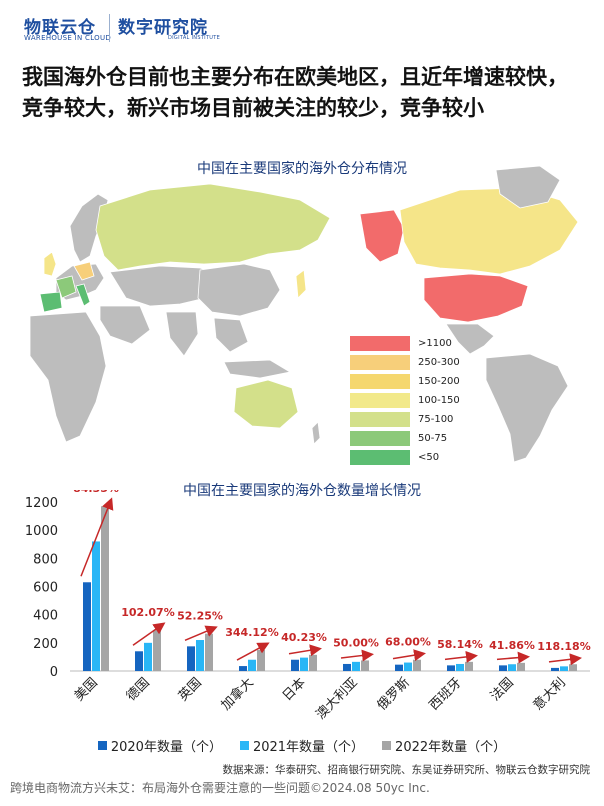 The height and width of the screenshot is (806, 604). What do you see at coordinates (41, 531) in the screenshot?
I see `y-tick-label: 1000` at bounding box center [41, 531].